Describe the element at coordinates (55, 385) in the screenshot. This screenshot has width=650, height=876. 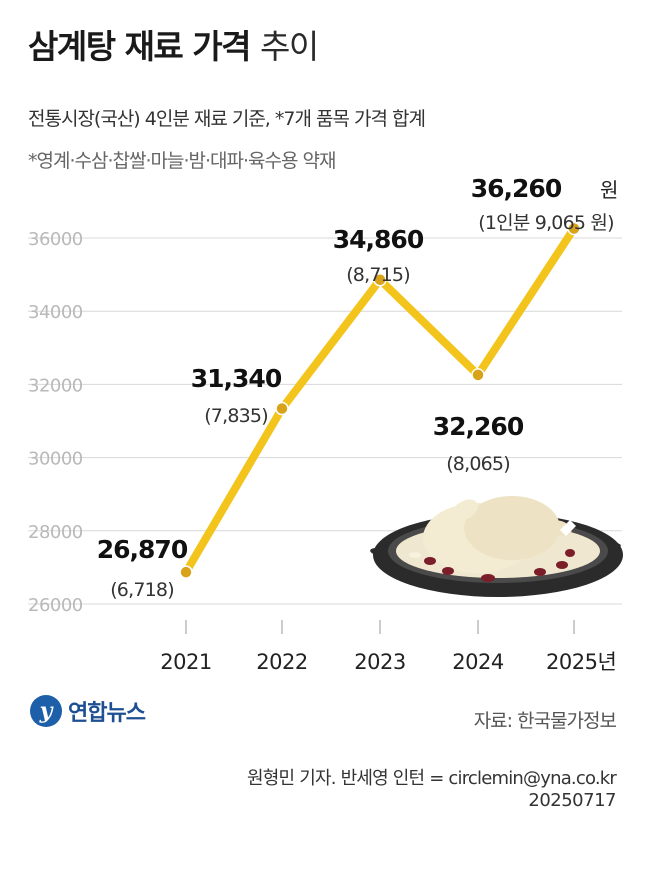
I see `y-tick-label: 32000` at that location.